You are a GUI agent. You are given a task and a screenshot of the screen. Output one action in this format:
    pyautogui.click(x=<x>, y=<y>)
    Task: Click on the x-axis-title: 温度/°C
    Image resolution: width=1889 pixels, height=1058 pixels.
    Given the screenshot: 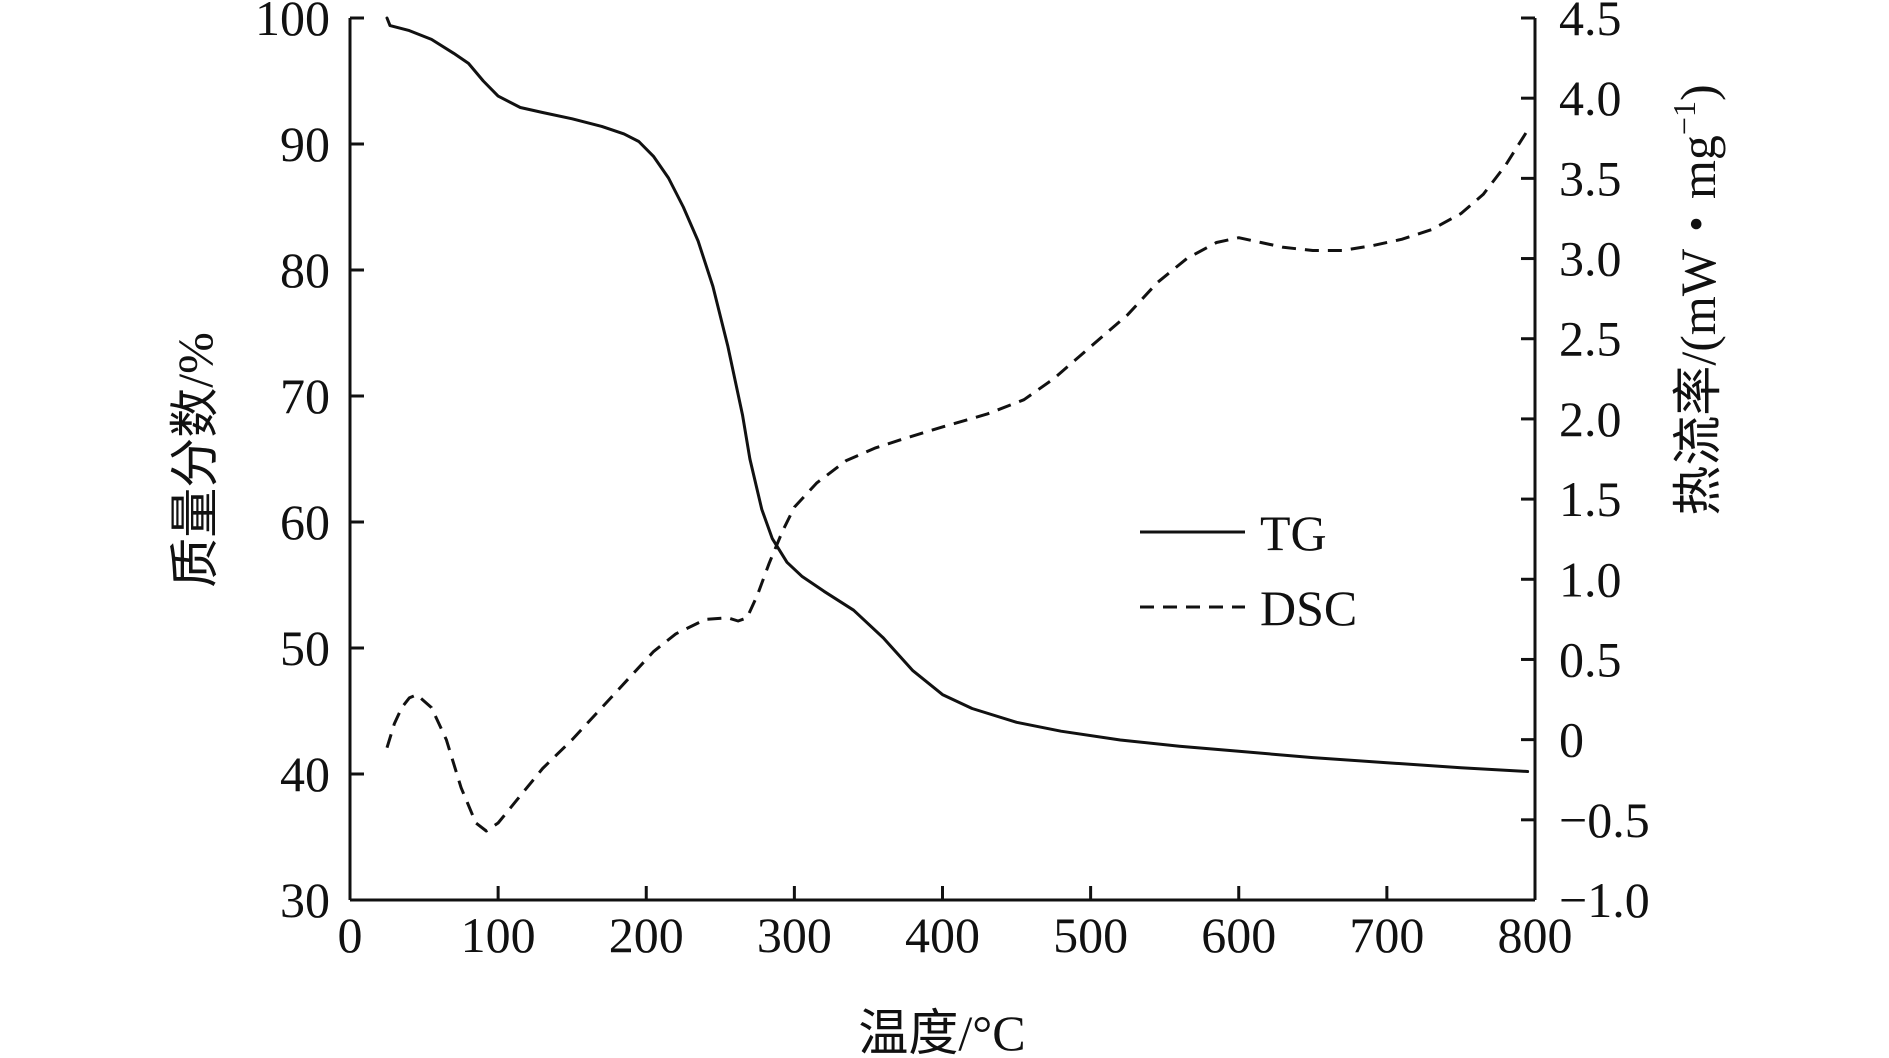 What is the action you would take?
    pyautogui.click(x=941, y=1031)
    